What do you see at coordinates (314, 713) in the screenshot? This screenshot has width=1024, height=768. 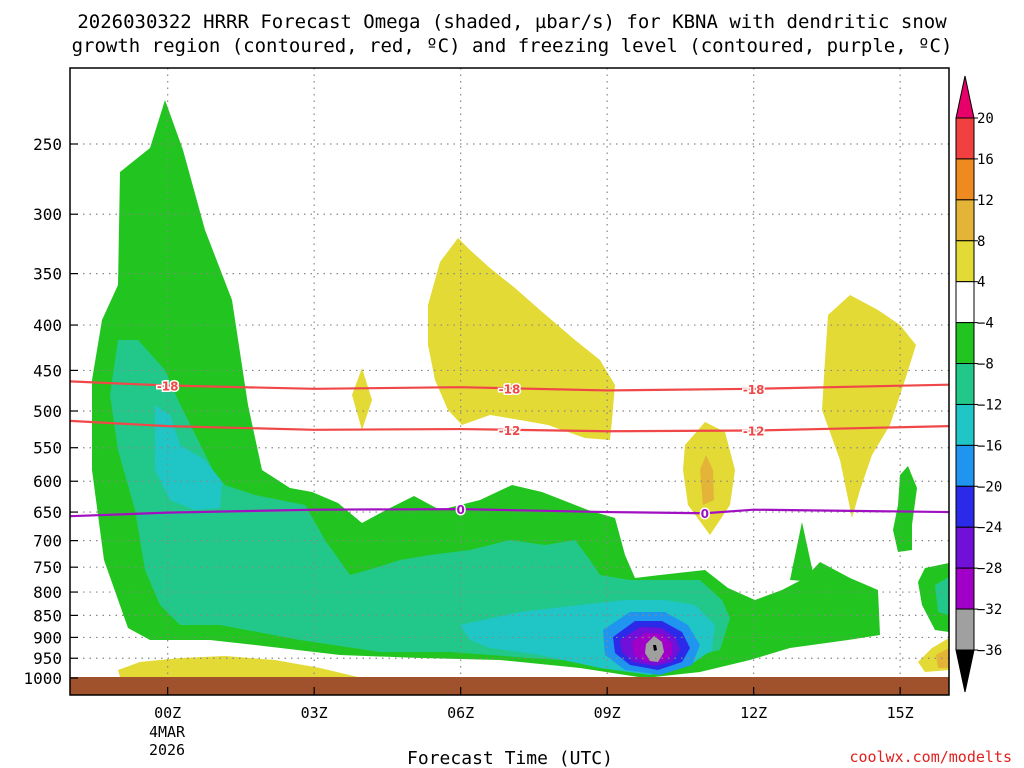 I see `x-tick-label: 03Z` at bounding box center [314, 713].